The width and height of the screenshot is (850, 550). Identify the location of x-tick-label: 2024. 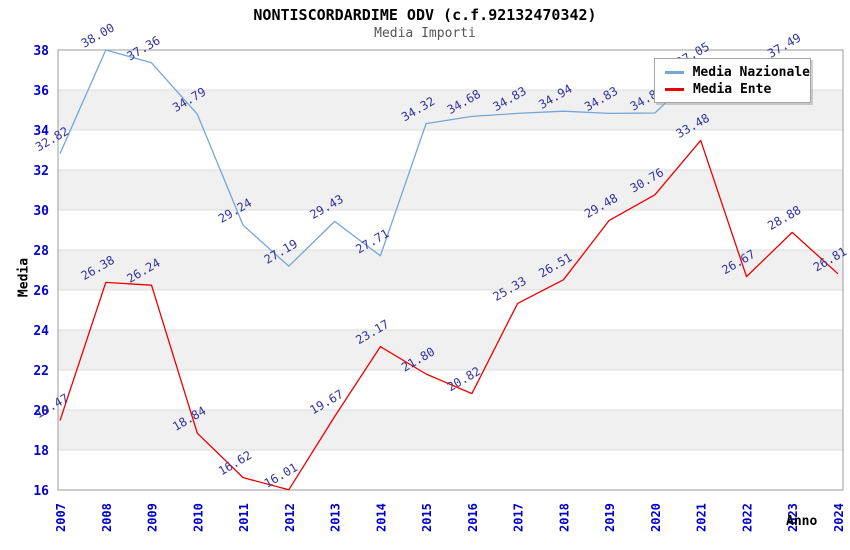
(839, 517).